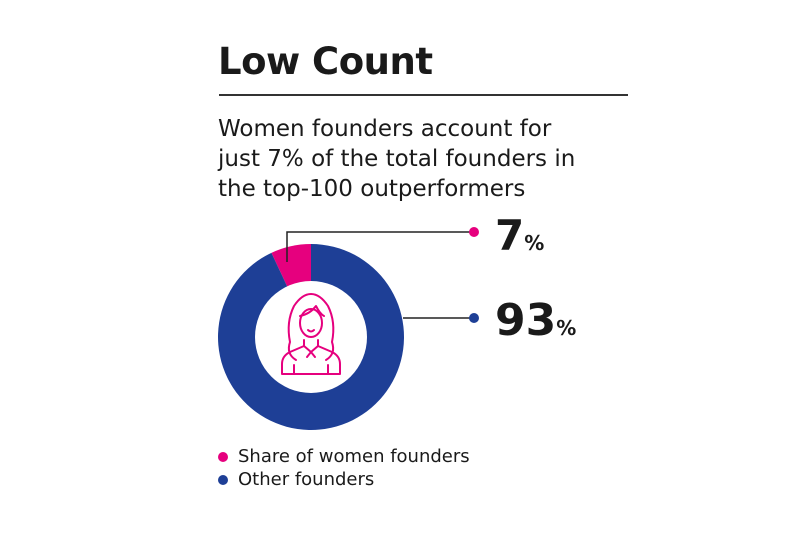 This screenshot has height=534, width=801. Describe the element at coordinates (474, 318) in the screenshot. I see `leader-dot-other` at that location.